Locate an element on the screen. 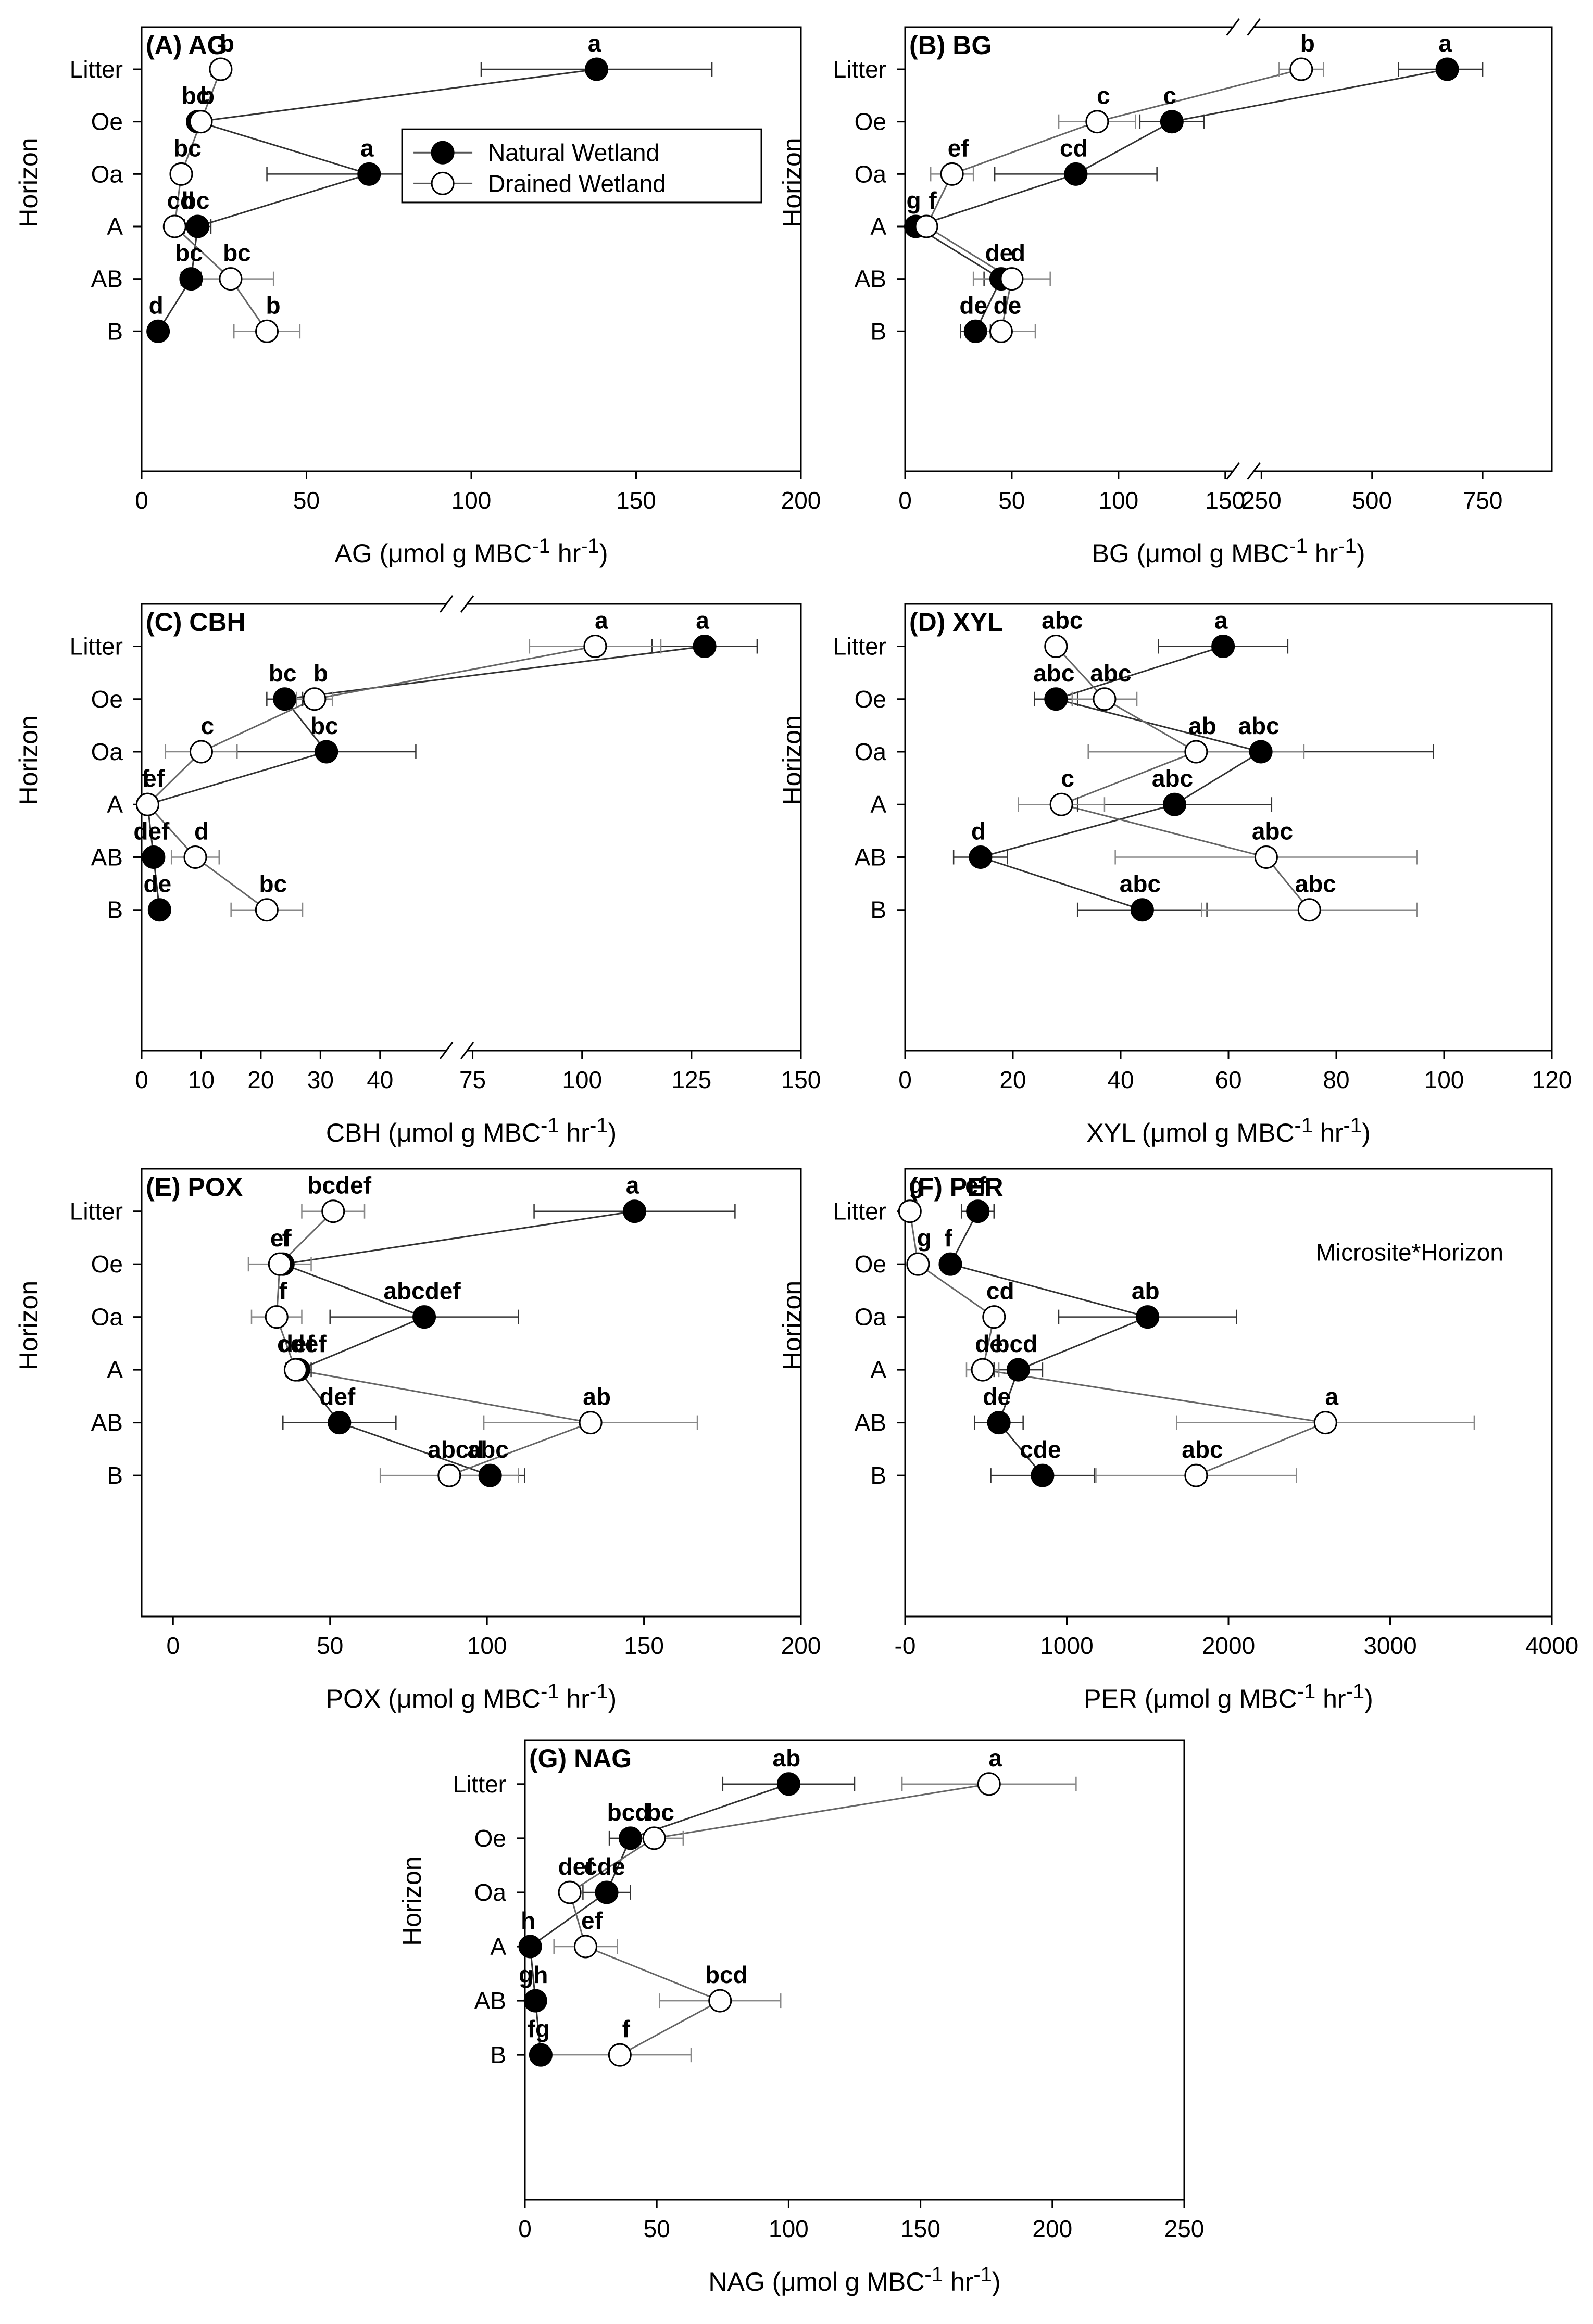 The width and height of the screenshot is (1593, 2324). significance-letter: bcd is located at coordinates (1016, 1343).